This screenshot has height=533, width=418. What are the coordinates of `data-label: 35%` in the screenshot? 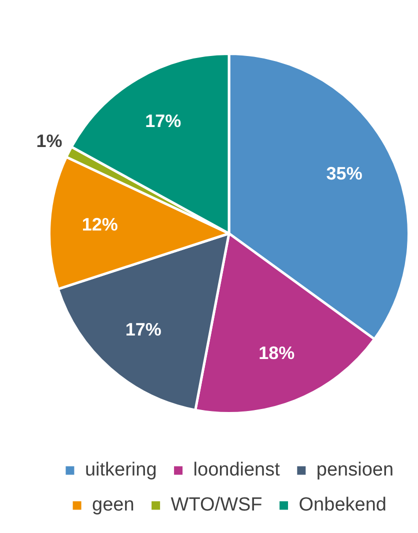 It's located at (344, 174).